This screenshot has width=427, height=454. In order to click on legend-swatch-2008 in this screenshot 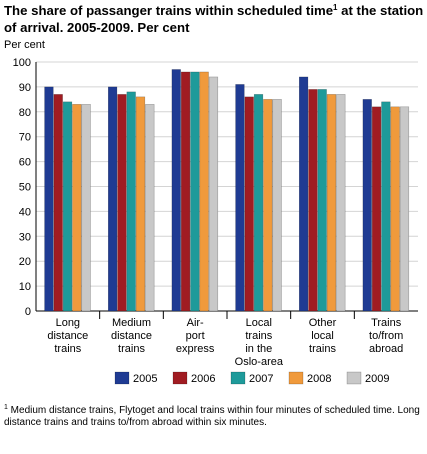, I will do `click(296, 378)`.